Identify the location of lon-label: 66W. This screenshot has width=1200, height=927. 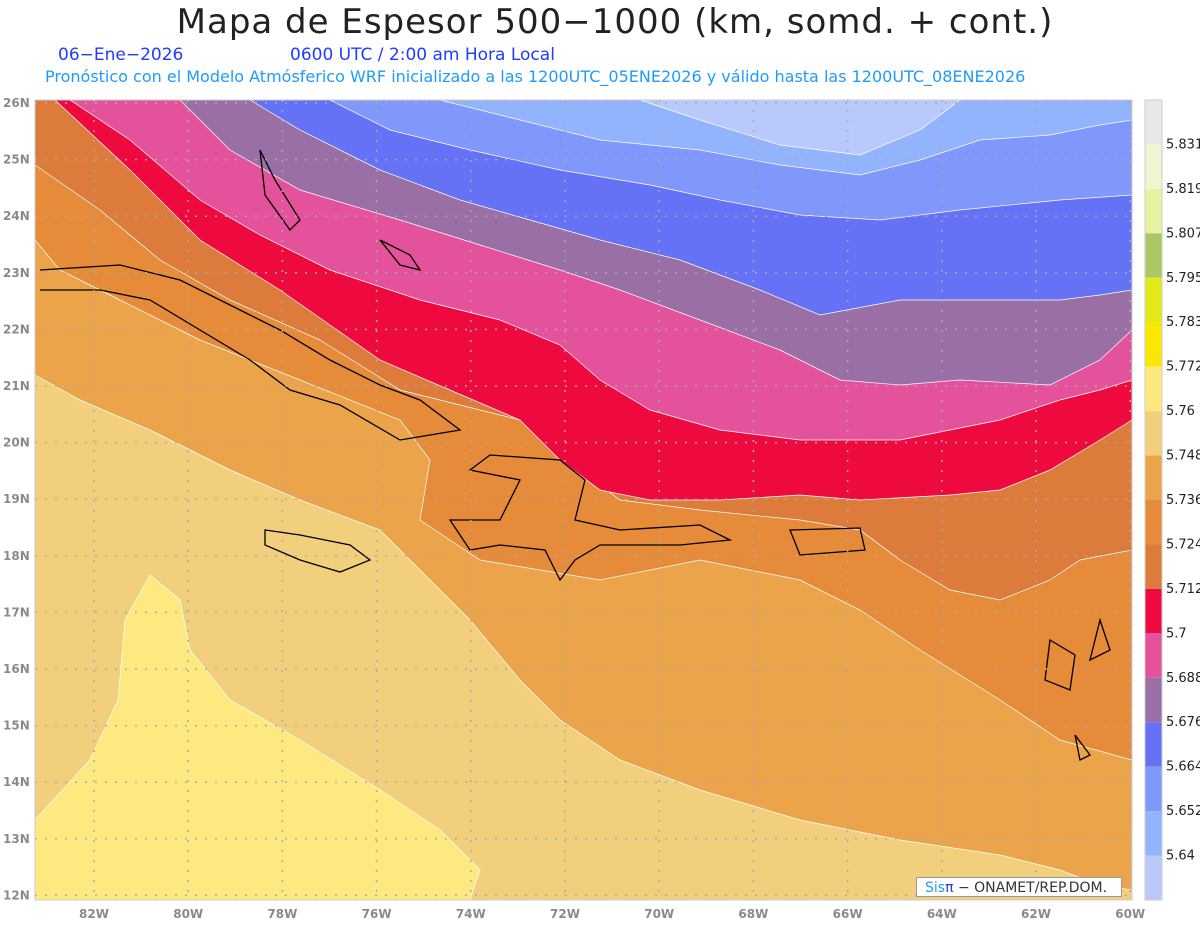
(848, 914).